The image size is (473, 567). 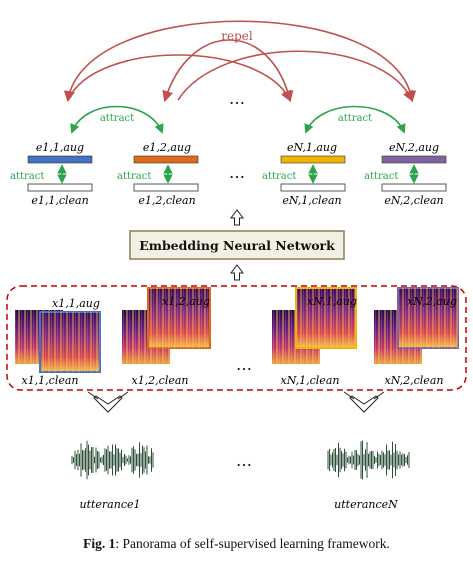 What do you see at coordinates (313, 159) in the screenshot?
I see `eN1-aug-bar` at bounding box center [313, 159].